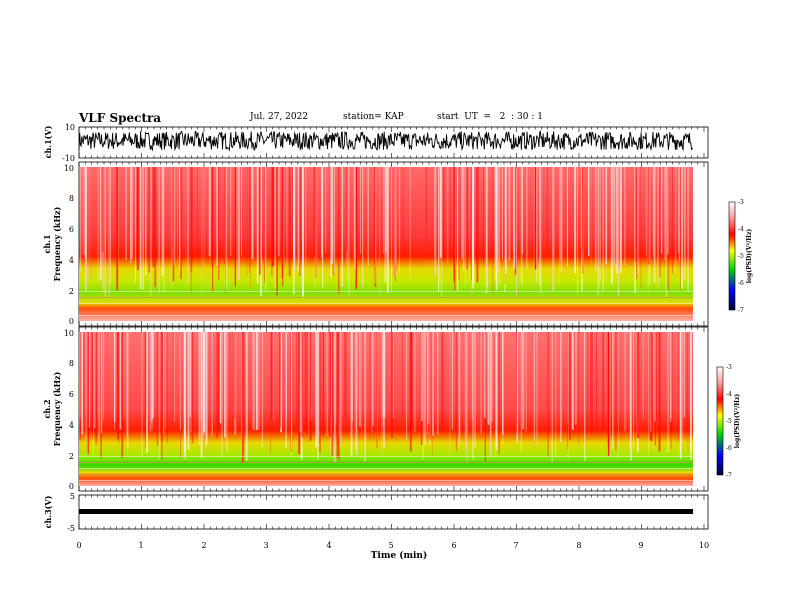 The height and width of the screenshot is (612, 792). Describe the element at coordinates (740, 256) in the screenshot. I see `ch1-colorbar: -3 -4 -5 -6 -7 log(PSD)(V²/Hz)` at that location.